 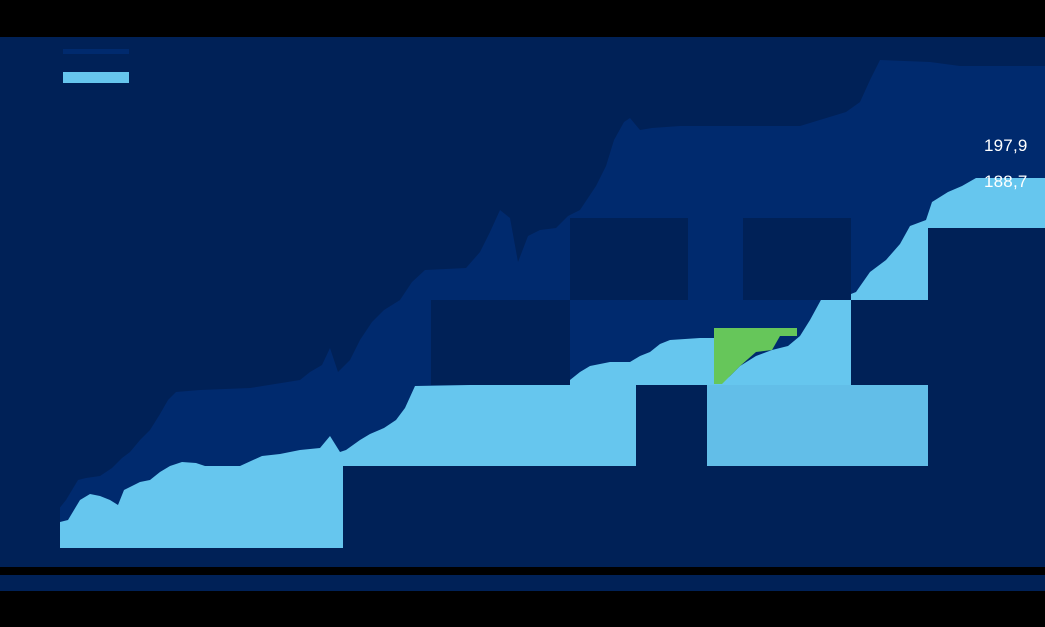 I want to click on separator-line, so click(x=522, y=571).